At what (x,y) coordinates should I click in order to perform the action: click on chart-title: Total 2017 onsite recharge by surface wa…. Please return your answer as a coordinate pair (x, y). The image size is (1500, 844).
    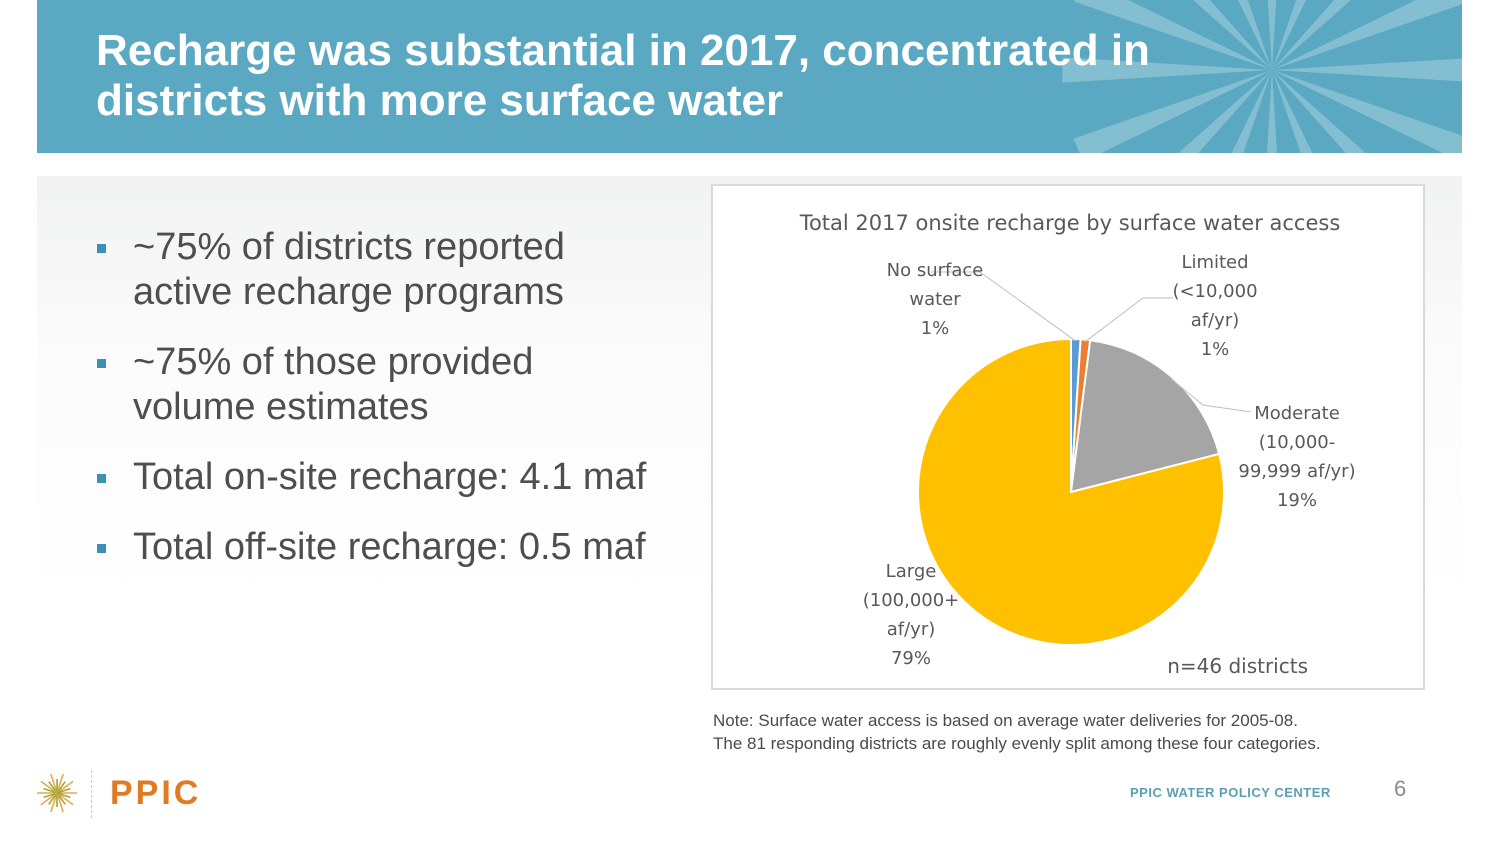
    Looking at the image, I should click on (1070, 223).